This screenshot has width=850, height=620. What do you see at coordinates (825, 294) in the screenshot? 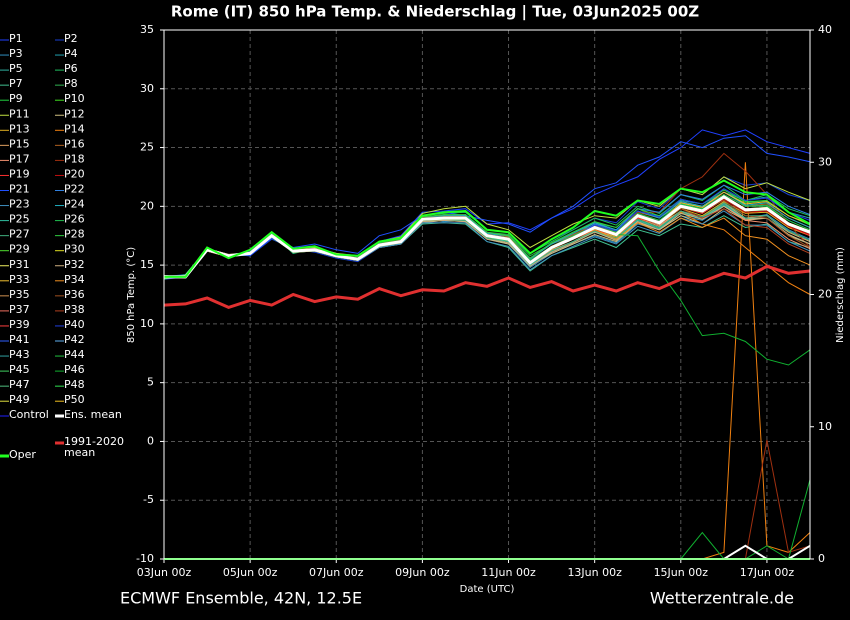
I see `y2-tick-label: 20` at bounding box center [825, 294].